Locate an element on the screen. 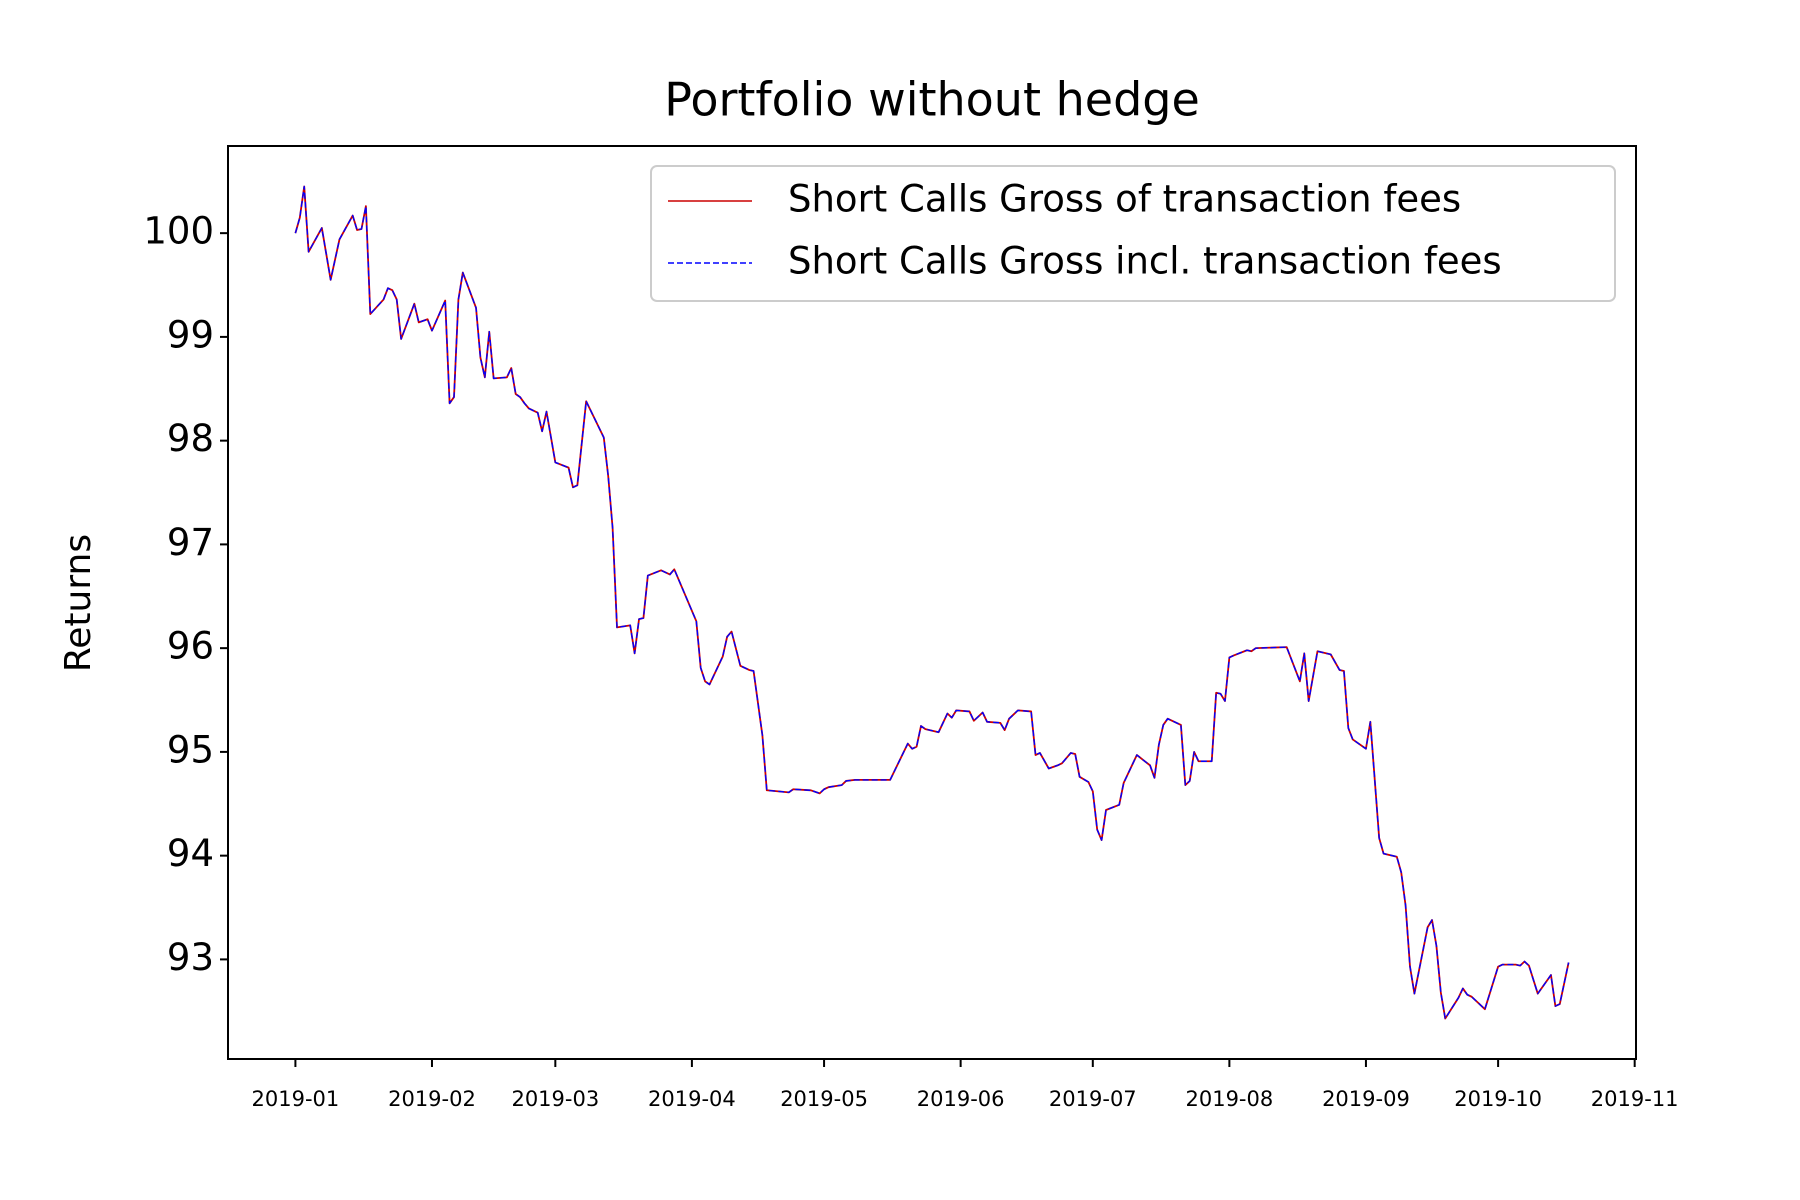 The image size is (1800, 1200). x-tick-label: 2019-02 is located at coordinates (432, 1099).